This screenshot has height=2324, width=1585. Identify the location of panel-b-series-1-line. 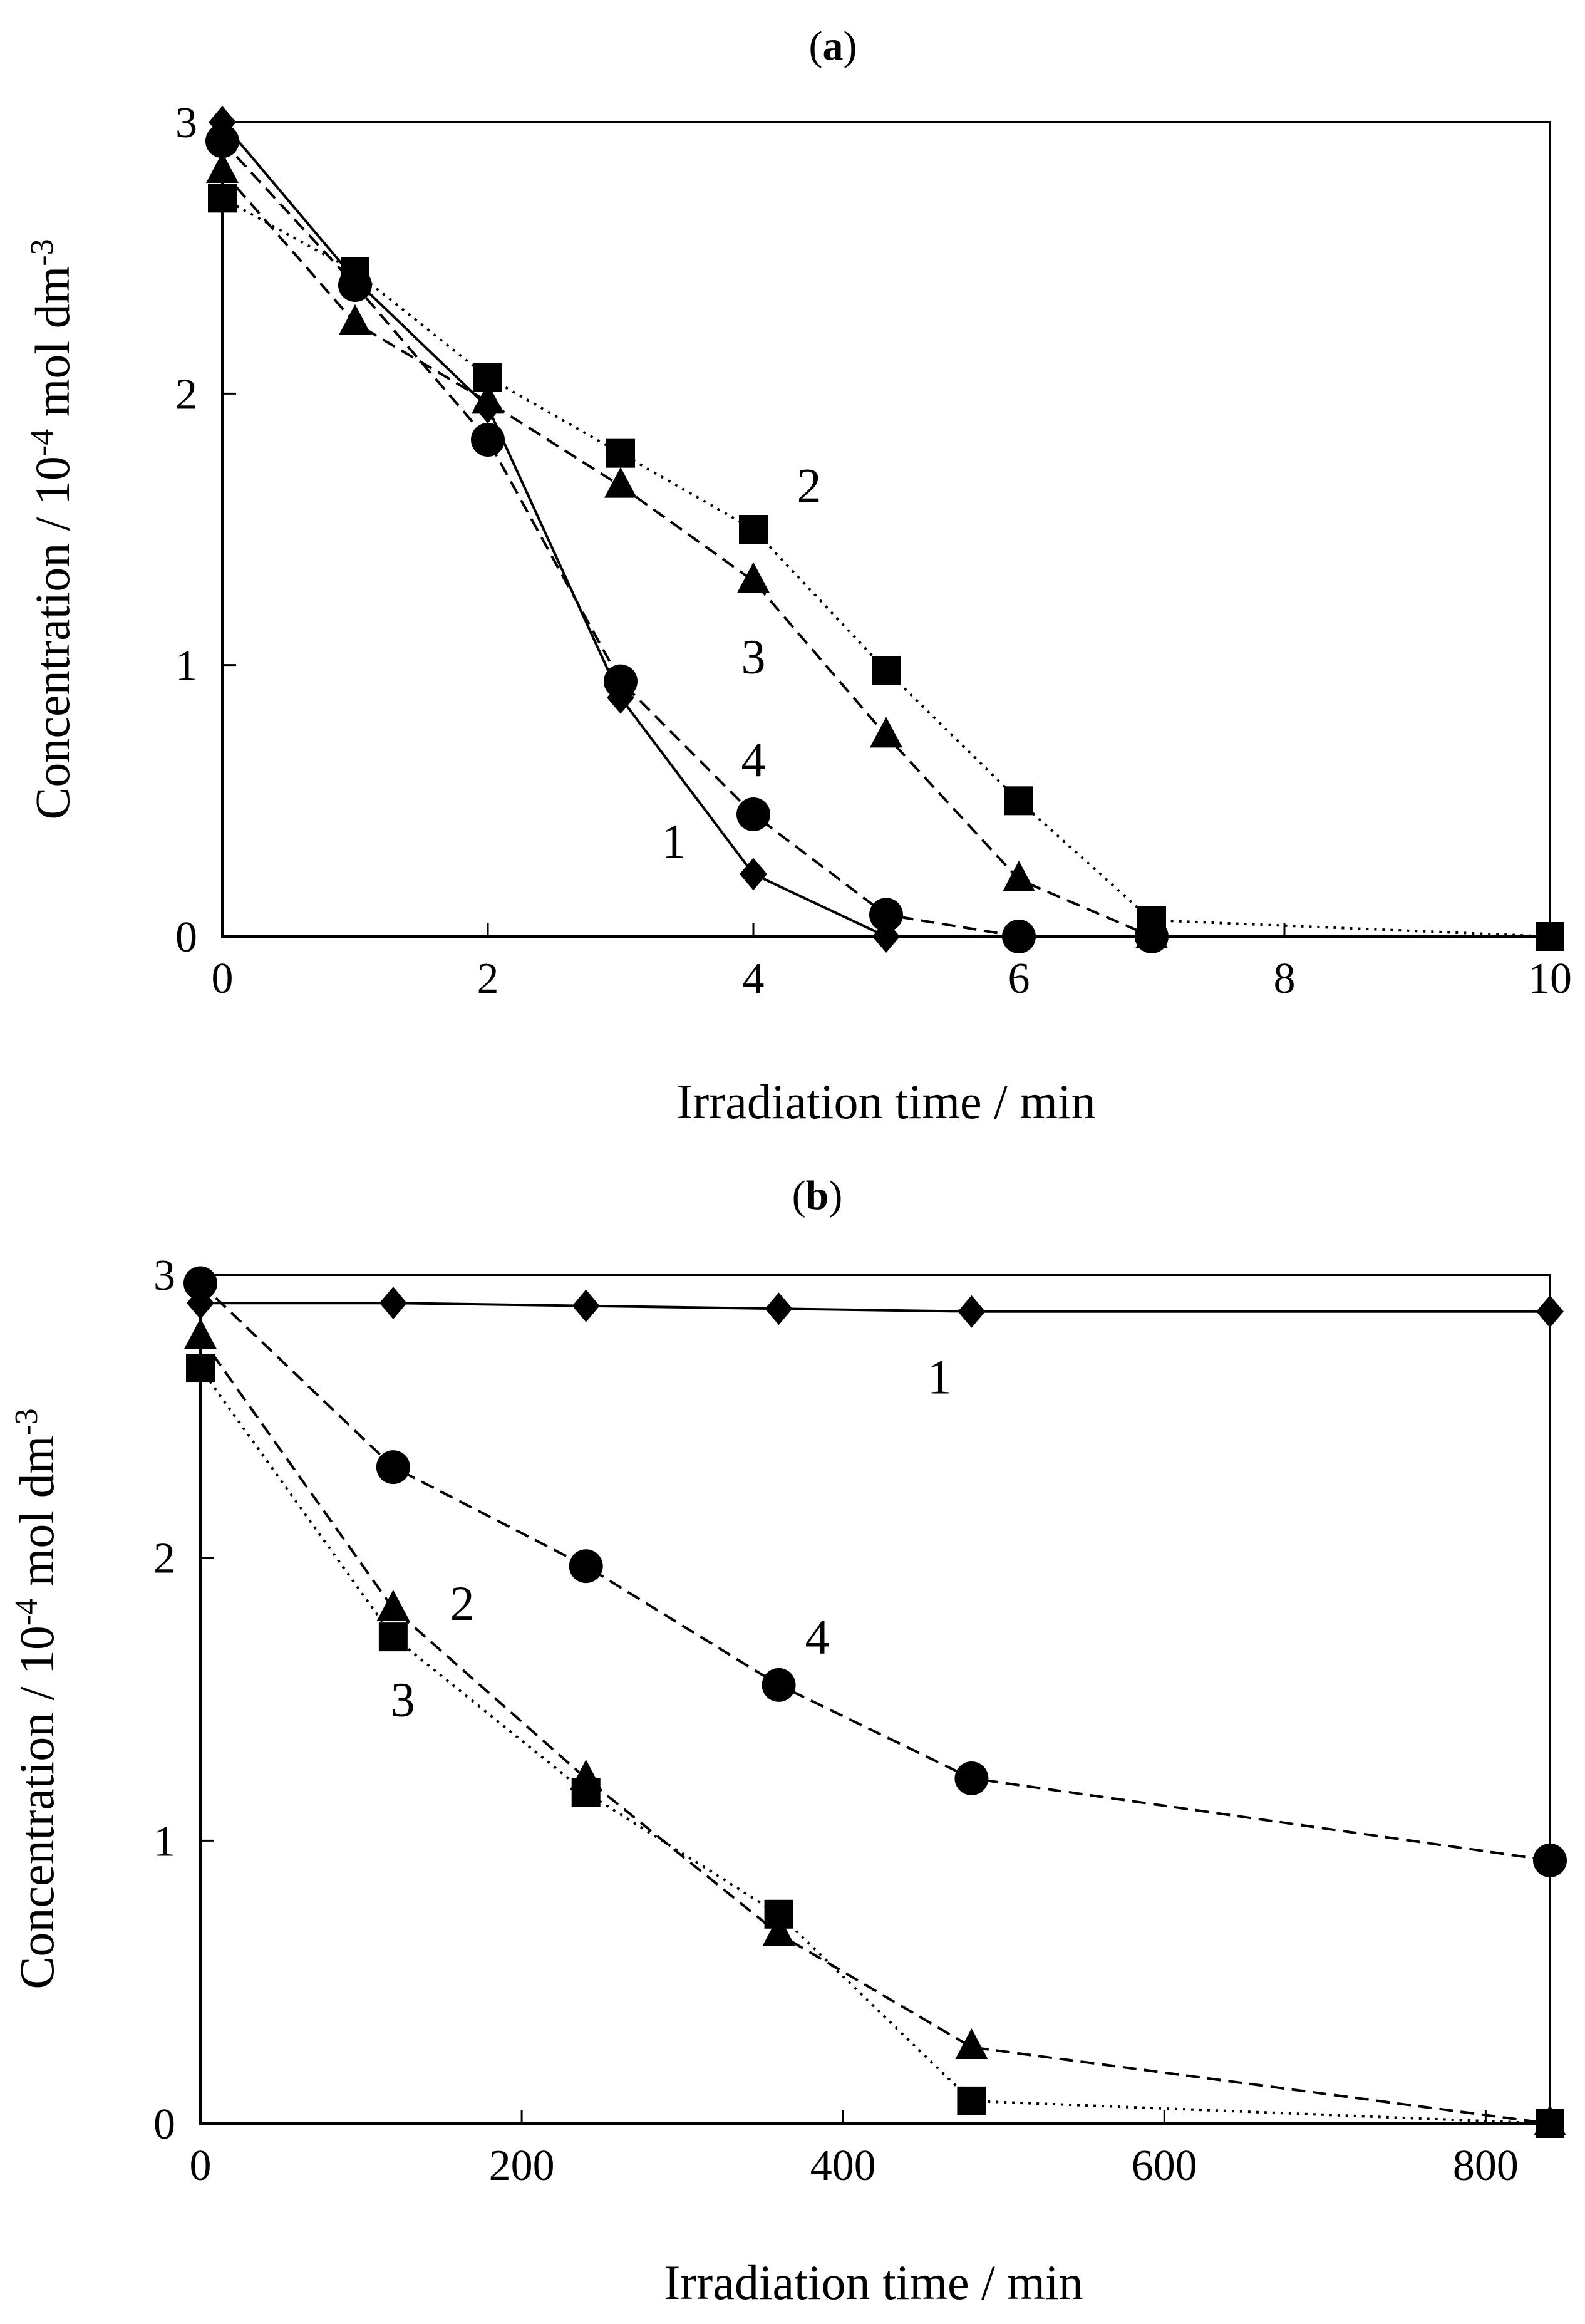
(875, 1307).